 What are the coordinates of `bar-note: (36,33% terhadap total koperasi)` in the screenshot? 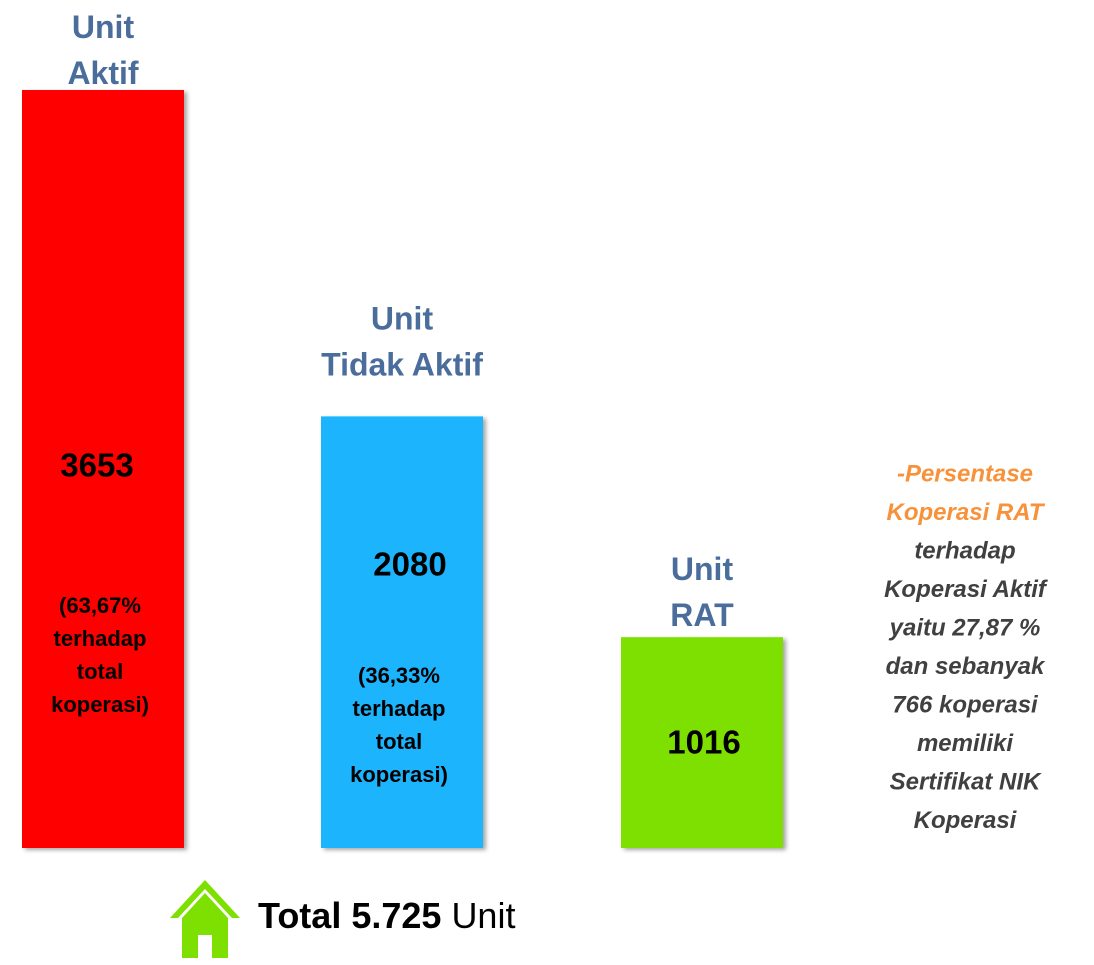 It's located at (399, 725).